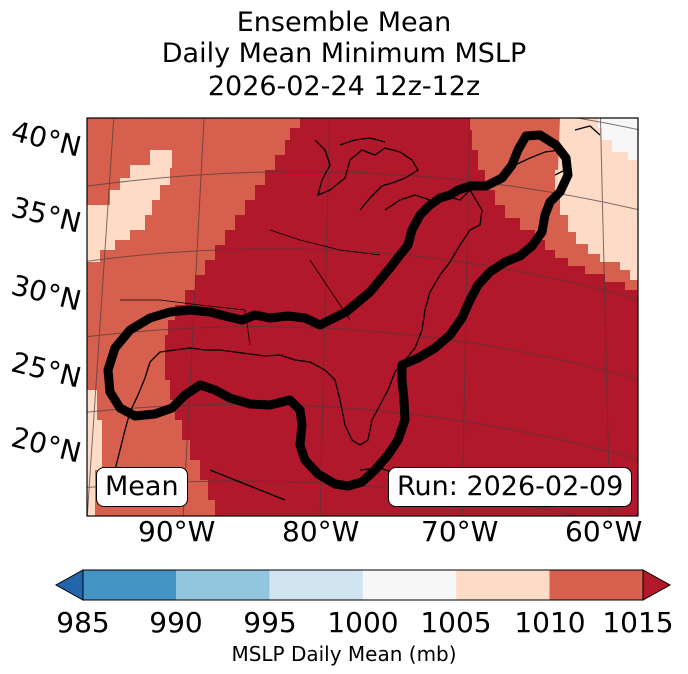 Image resolution: width=688 pixels, height=674 pixels. I want to click on colorbar, so click(363, 585).